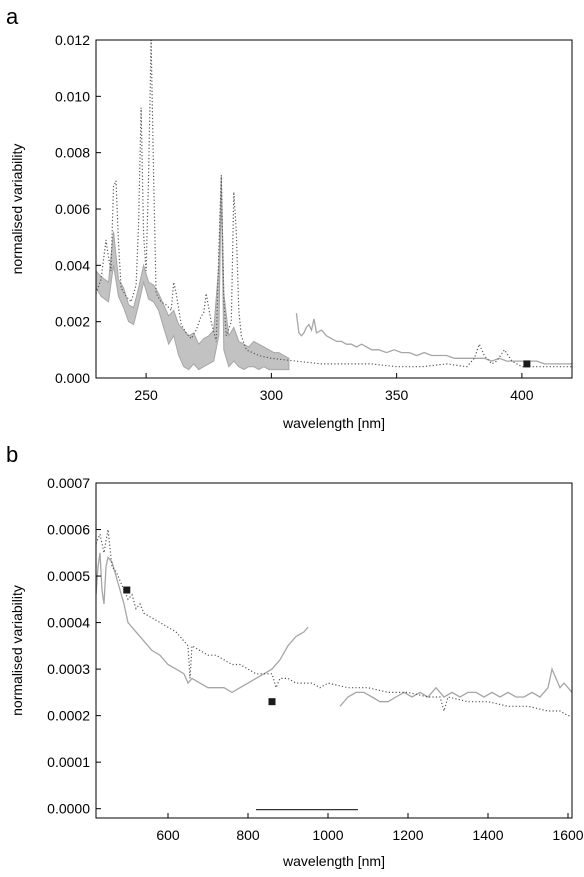 Image resolution: width=584 pixels, height=877 pixels. I want to click on x-tick-label: 1000, so click(327, 835).